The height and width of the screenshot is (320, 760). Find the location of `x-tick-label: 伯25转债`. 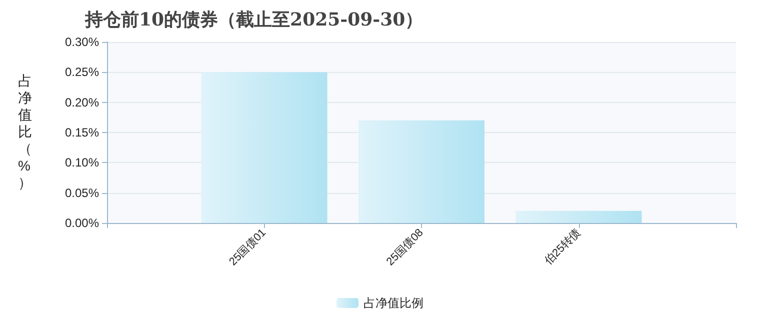

x-tick-label: 伯25转债 is located at coordinates (562, 247).